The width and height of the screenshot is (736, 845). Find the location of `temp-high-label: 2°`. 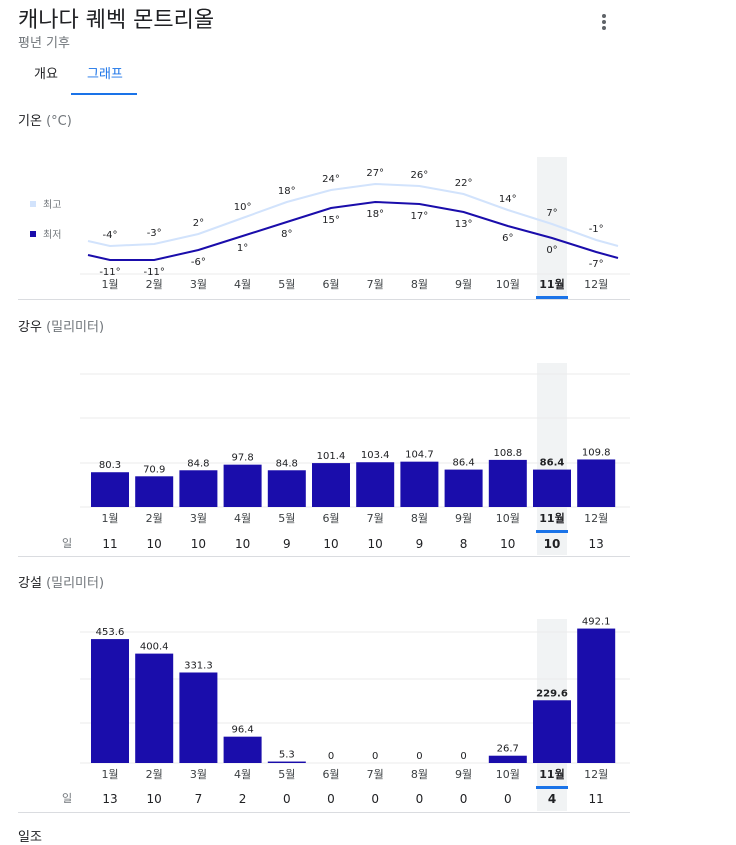

temp-high-label: 2° is located at coordinates (198, 223).